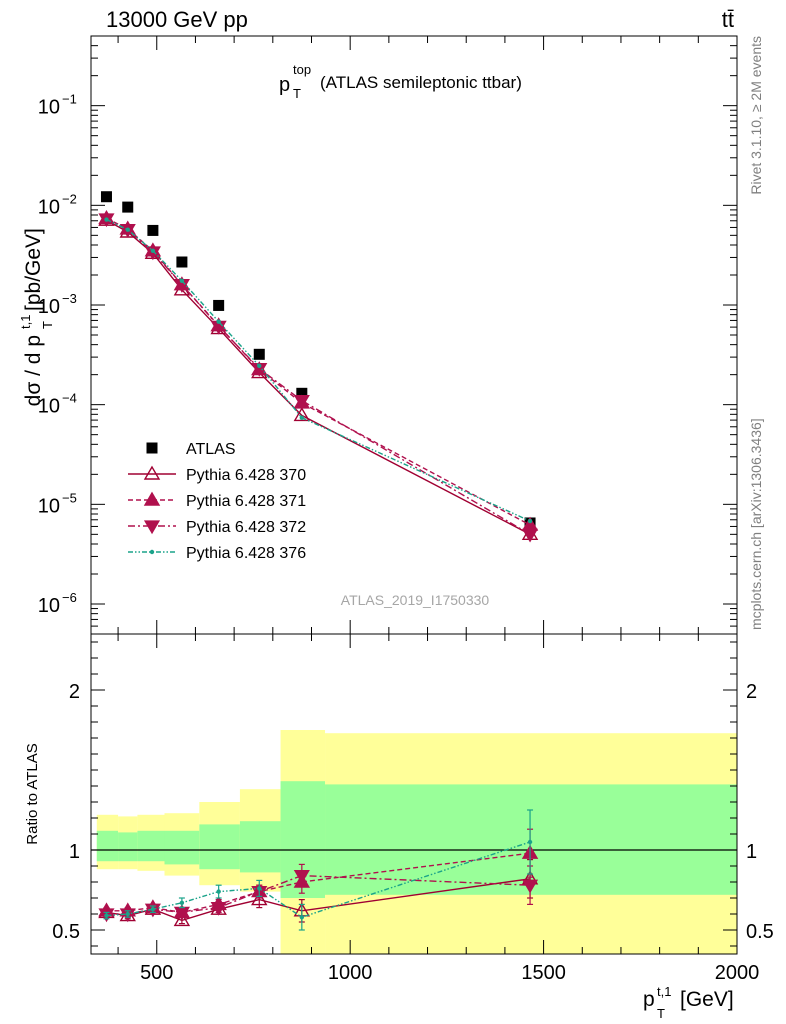  Describe the element at coordinates (302, 69) in the screenshot. I see `plot-title-sup: top` at that location.